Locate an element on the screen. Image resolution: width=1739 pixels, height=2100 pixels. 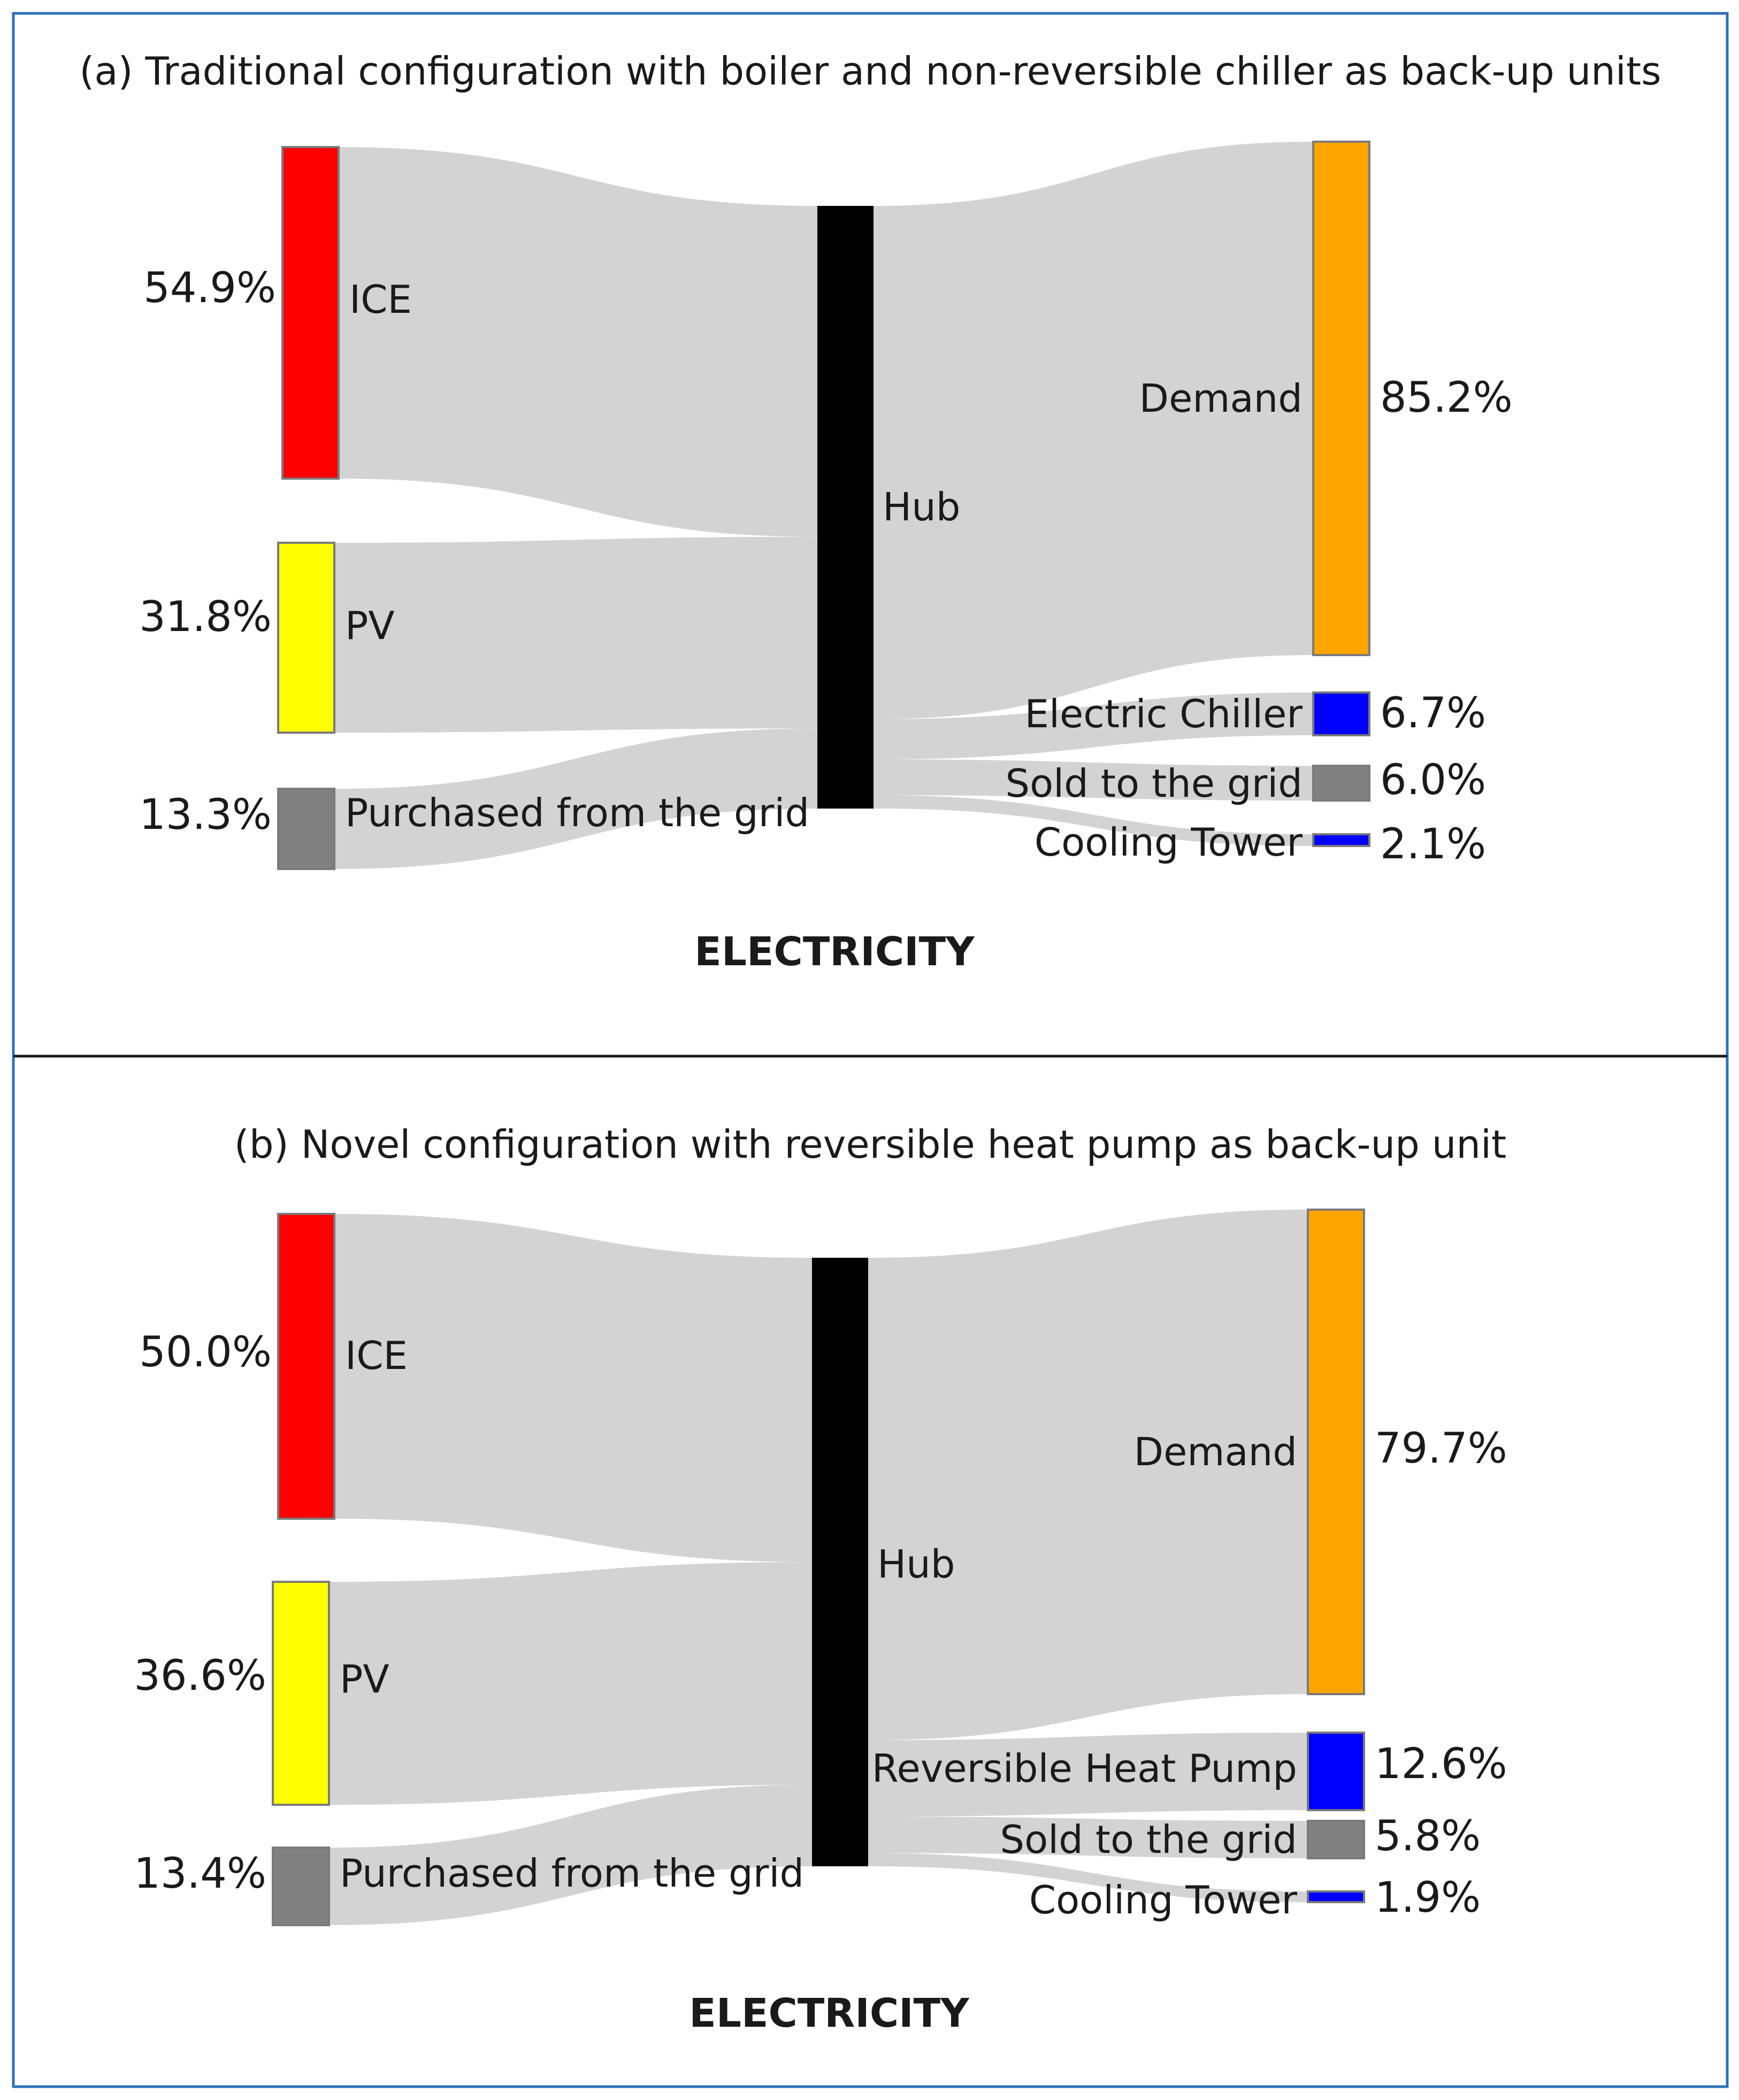
sink-label-electric-chiller: Electric Chiller is located at coordinates (1163, 714).